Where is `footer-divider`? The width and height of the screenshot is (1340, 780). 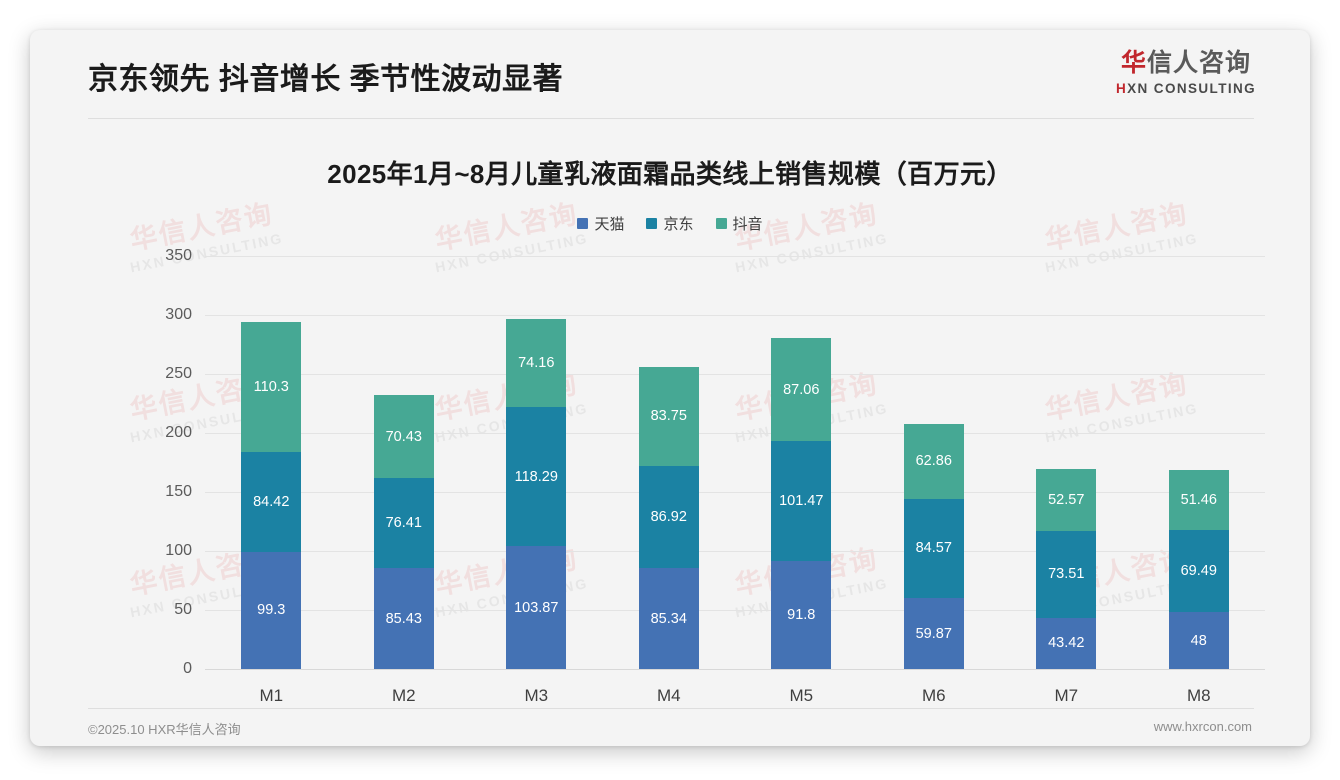 footer-divider is located at coordinates (671, 708).